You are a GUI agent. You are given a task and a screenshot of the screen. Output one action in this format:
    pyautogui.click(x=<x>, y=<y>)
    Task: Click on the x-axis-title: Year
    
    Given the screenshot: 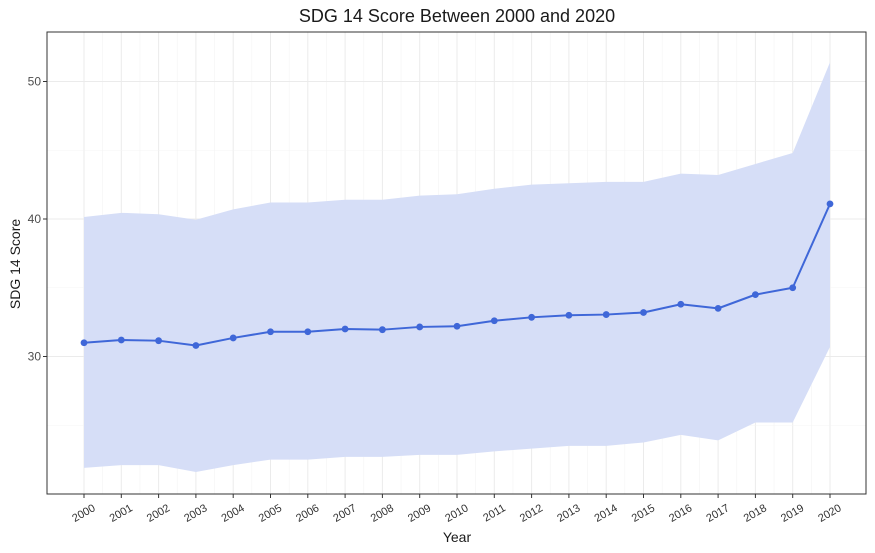 What is the action you would take?
    pyautogui.click(x=457, y=537)
    